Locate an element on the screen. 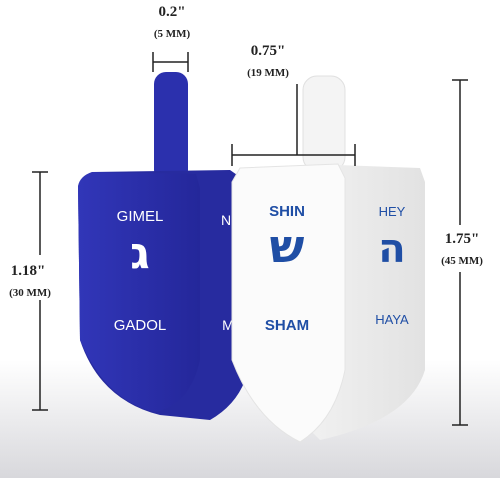  dimension-label: 0.75" is located at coordinates (268, 51).